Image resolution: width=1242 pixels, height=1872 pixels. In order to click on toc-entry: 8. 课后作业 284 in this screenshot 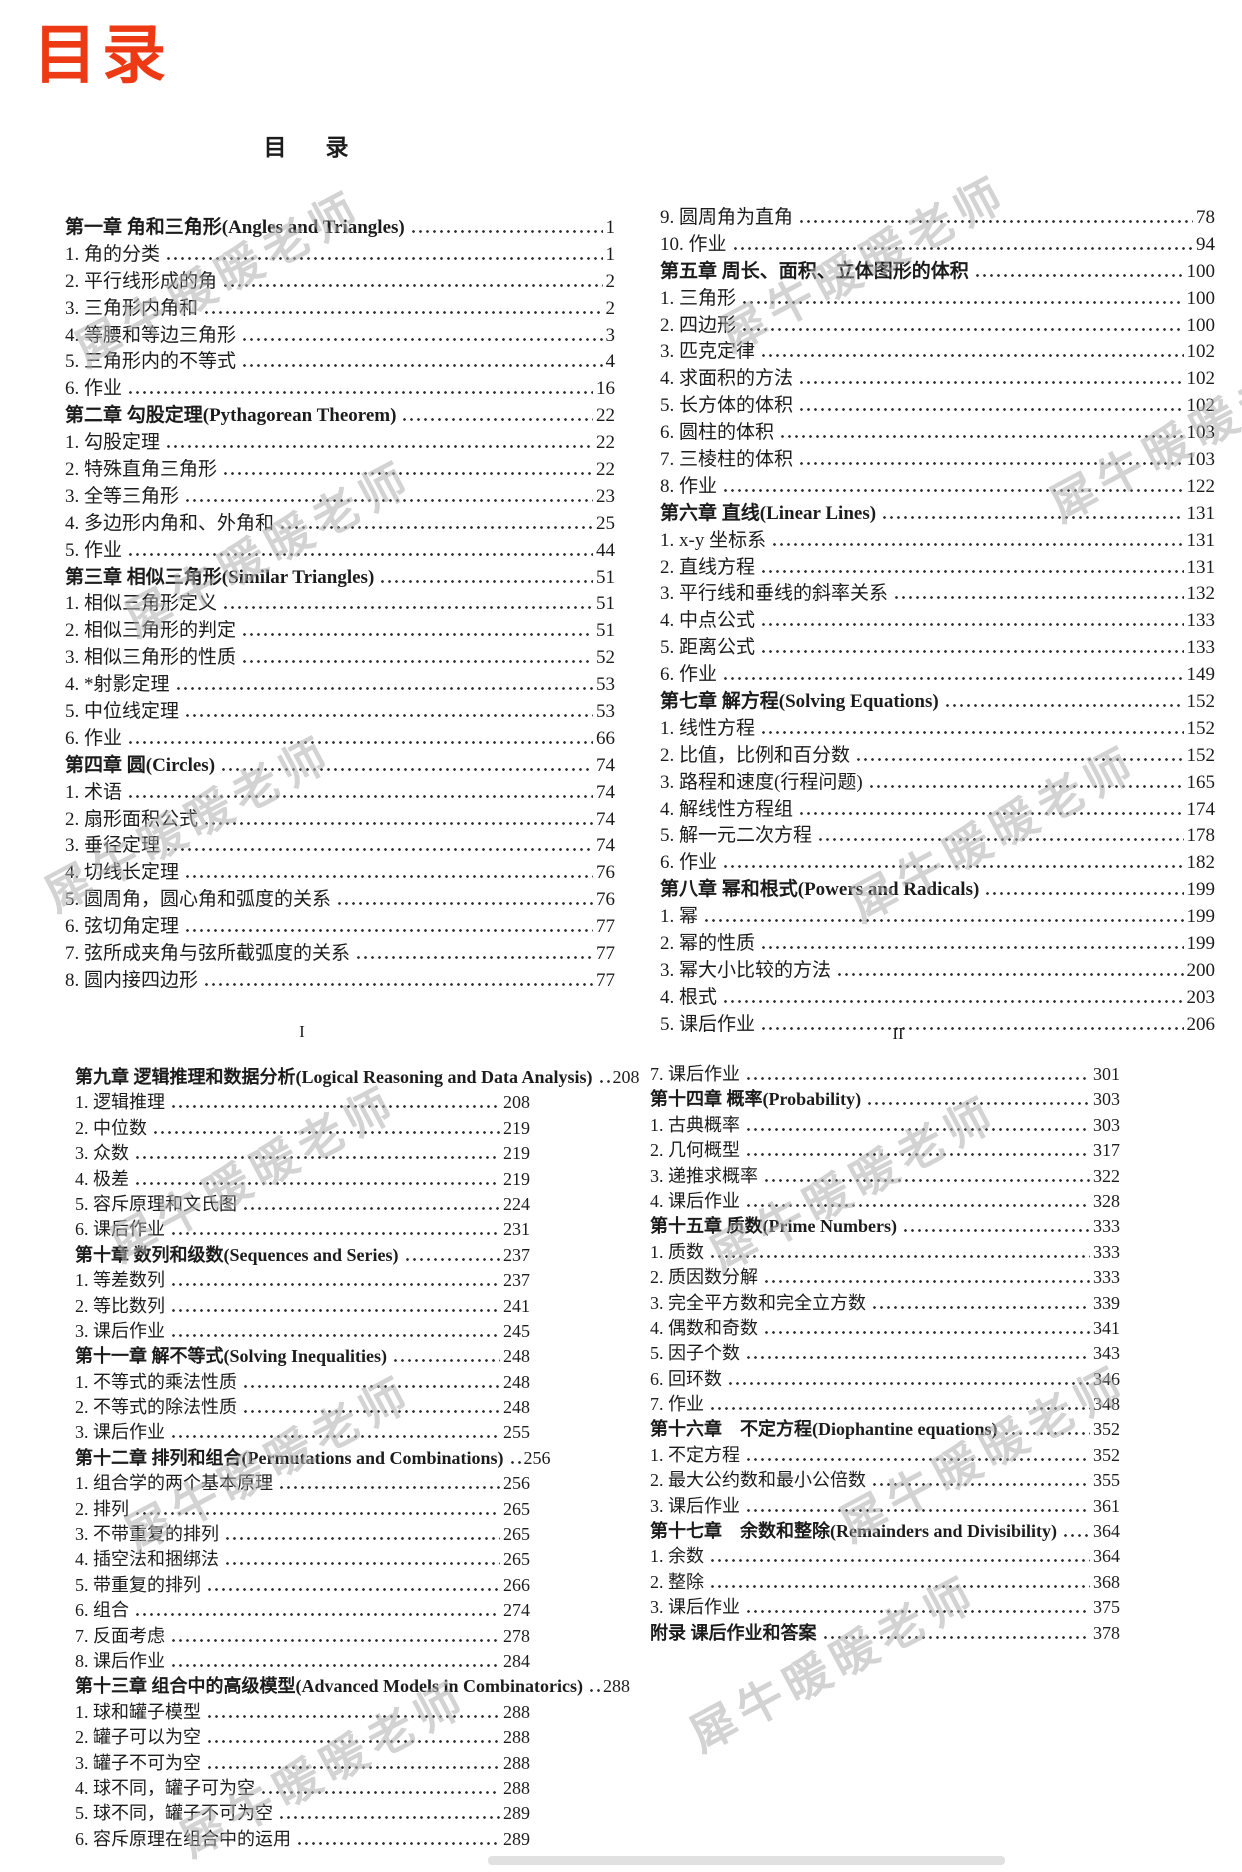, I will do `click(302, 1659)`.